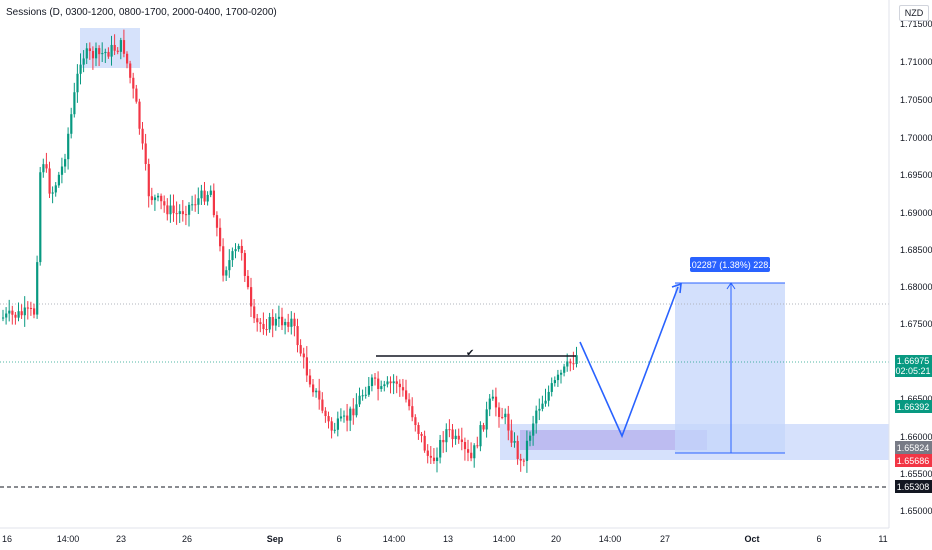  What do you see at coordinates (187, 539) in the screenshot?
I see `time-tick-label: 26` at bounding box center [187, 539].